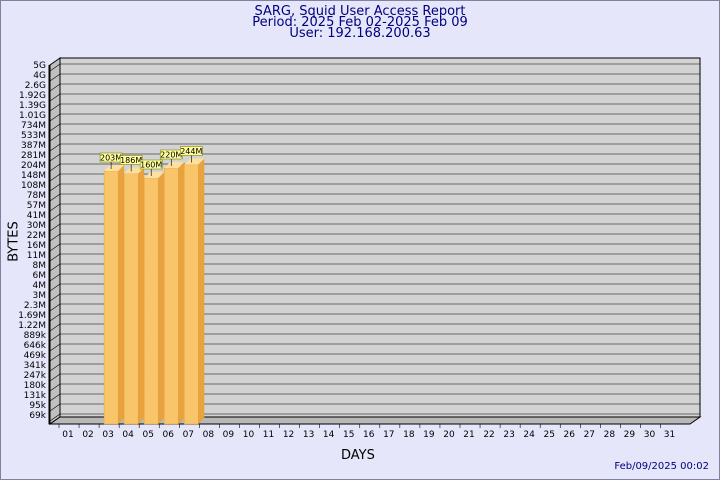  I want to click on y-tick-label: 95k, so click(37, 406).